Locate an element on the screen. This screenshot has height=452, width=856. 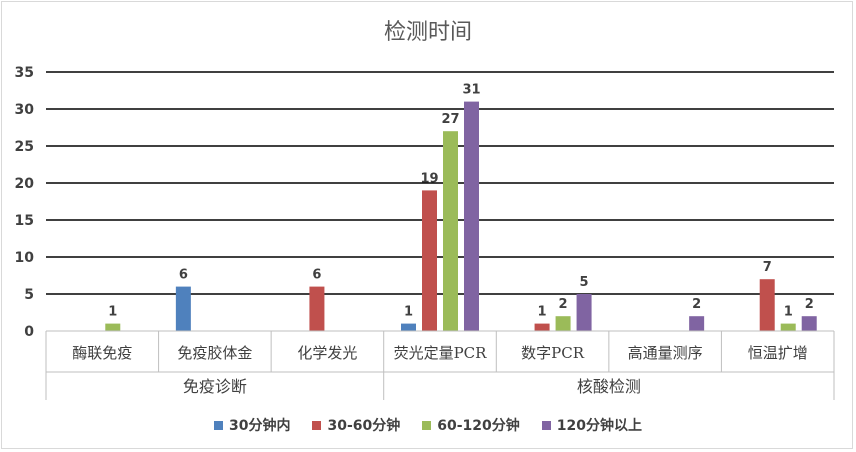
y-tick-label: 5 is located at coordinates (29, 295).